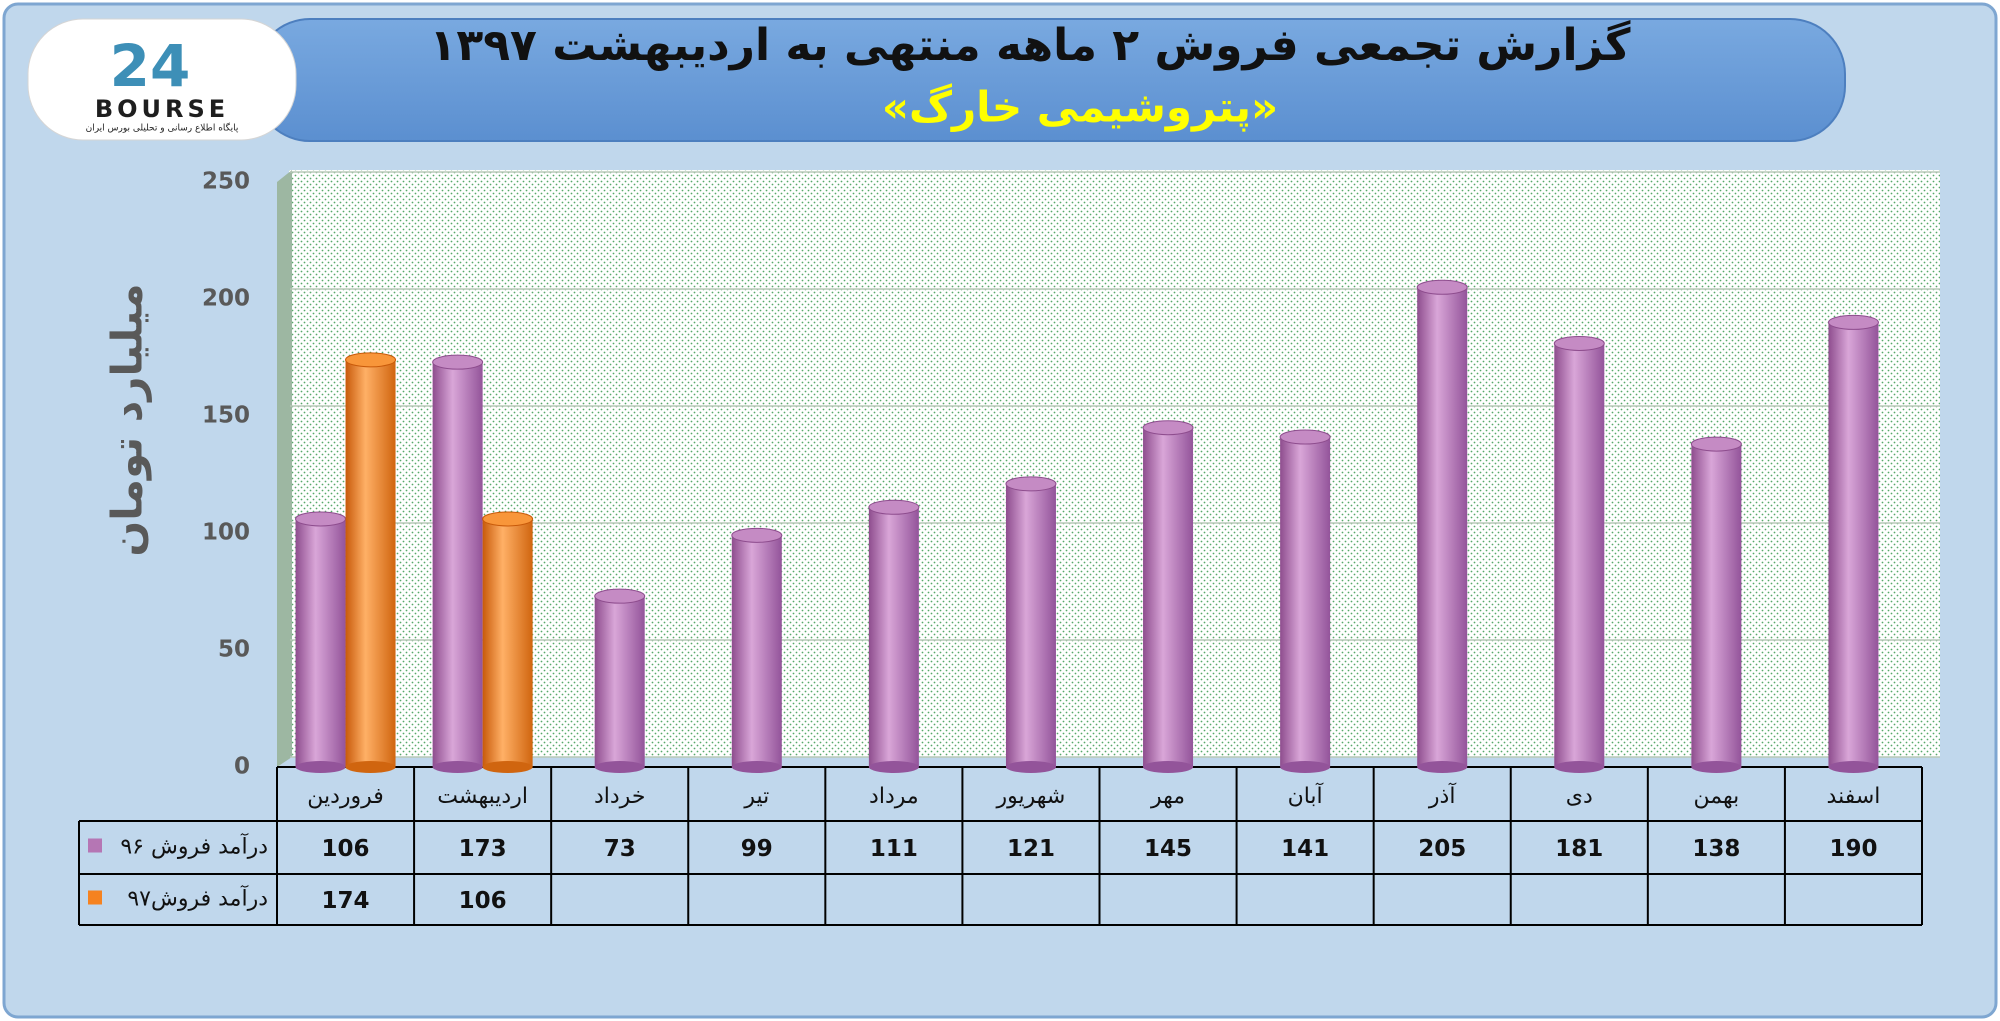 This screenshot has width=2000, height=1021. I want to click on table-cell: 145, so click(1168, 849).